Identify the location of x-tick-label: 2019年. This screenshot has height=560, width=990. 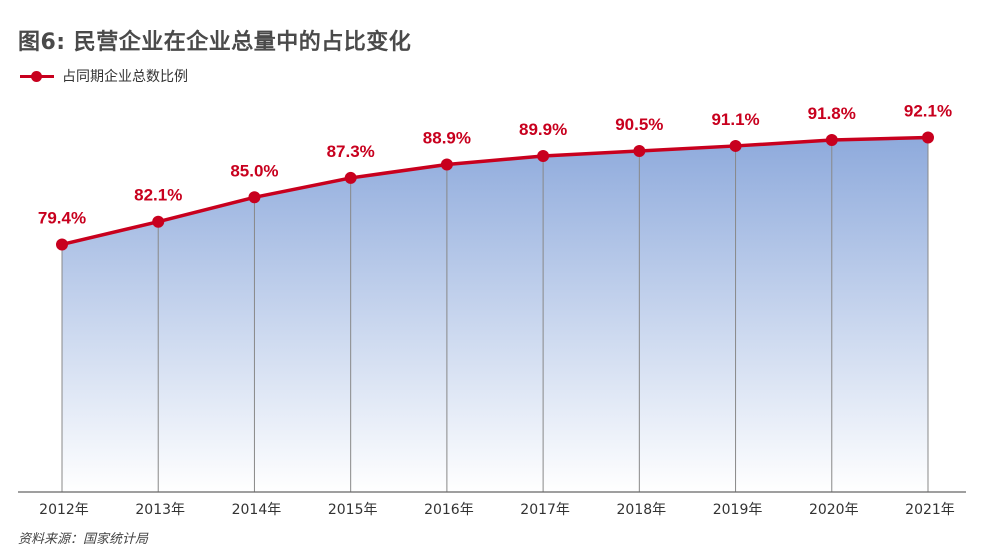
(738, 510).